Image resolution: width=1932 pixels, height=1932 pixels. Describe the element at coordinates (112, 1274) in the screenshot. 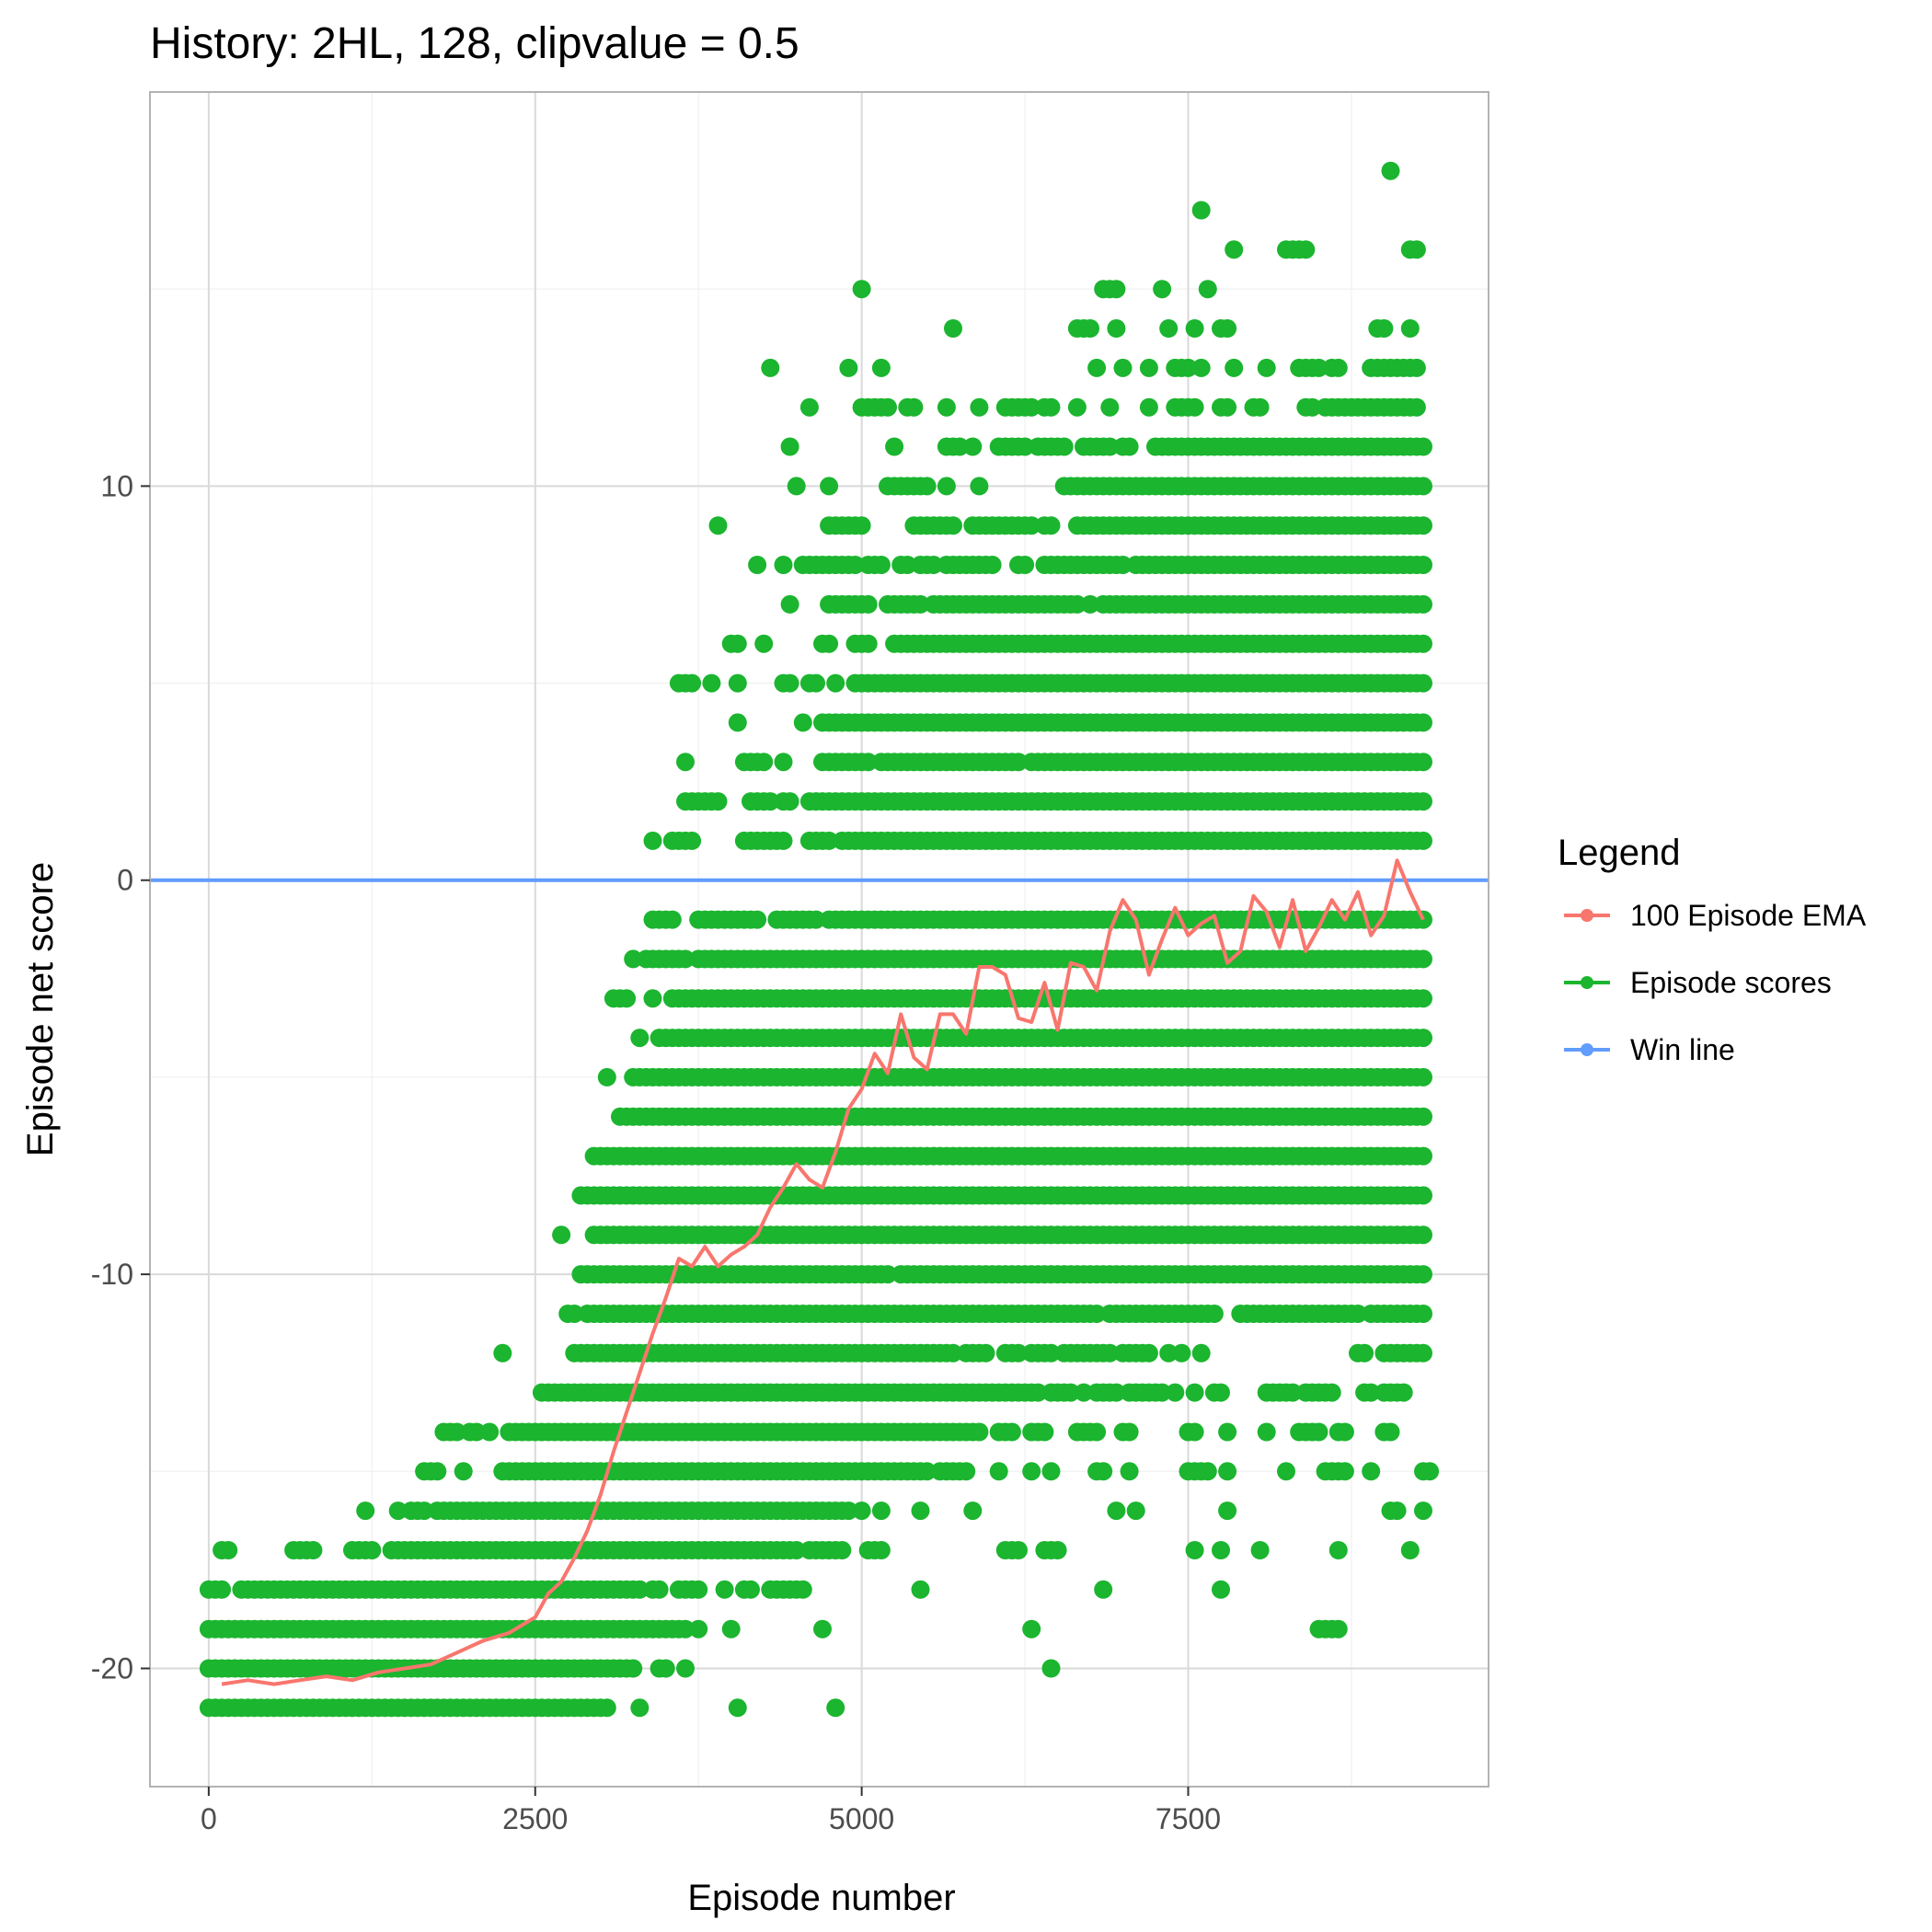

I see `y-tick-label: -10` at that location.